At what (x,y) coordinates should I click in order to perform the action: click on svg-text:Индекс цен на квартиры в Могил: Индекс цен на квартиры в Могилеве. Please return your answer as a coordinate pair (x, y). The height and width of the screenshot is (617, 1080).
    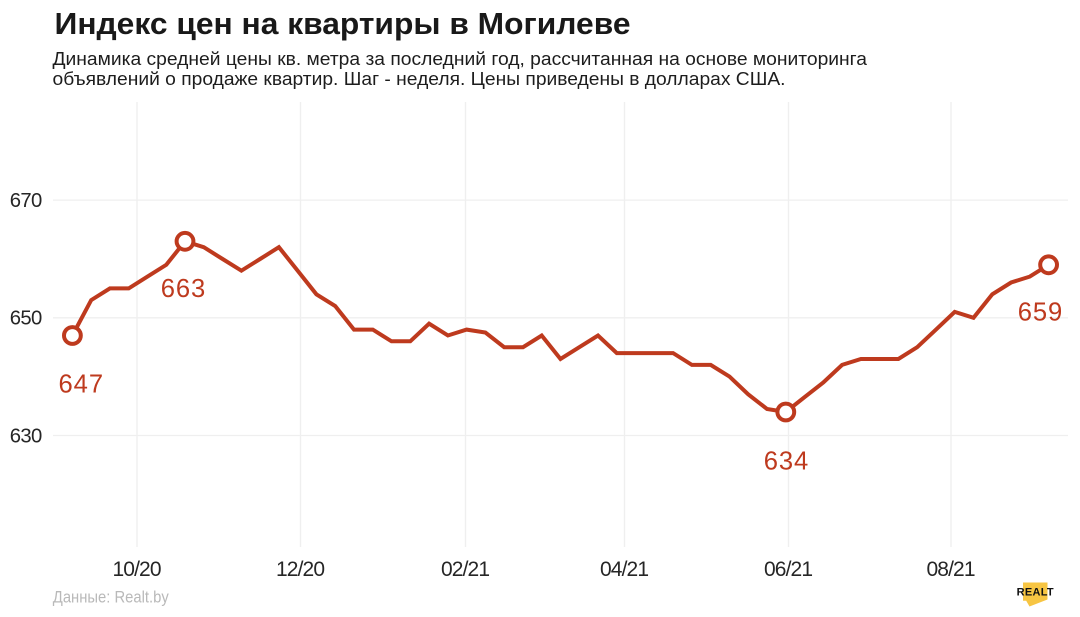
    Looking at the image, I should click on (343, 23).